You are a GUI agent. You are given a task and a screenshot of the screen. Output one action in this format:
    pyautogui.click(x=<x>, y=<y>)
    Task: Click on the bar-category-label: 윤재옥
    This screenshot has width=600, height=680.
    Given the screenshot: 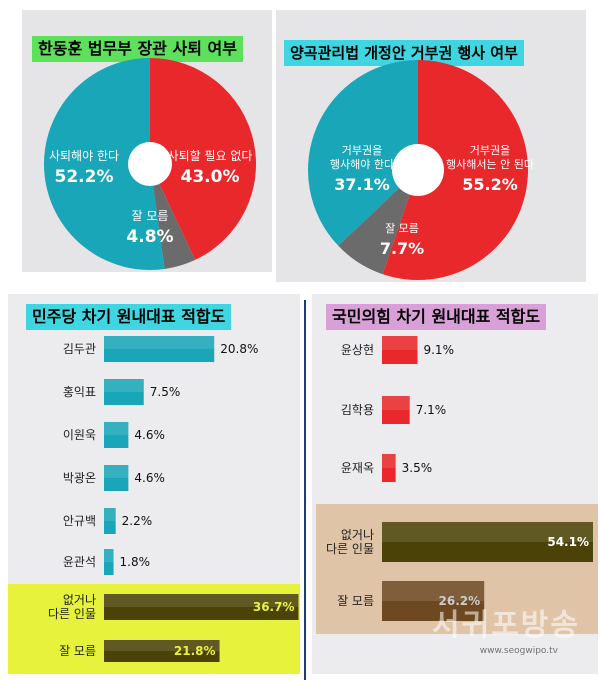 What is the action you would take?
    pyautogui.click(x=357, y=468)
    